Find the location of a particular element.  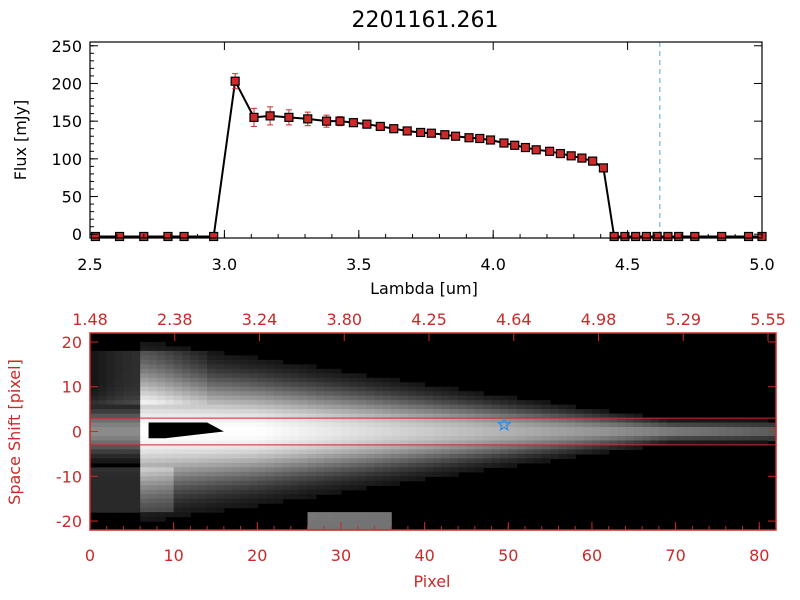

data-point is located at coordinates (571, 156).